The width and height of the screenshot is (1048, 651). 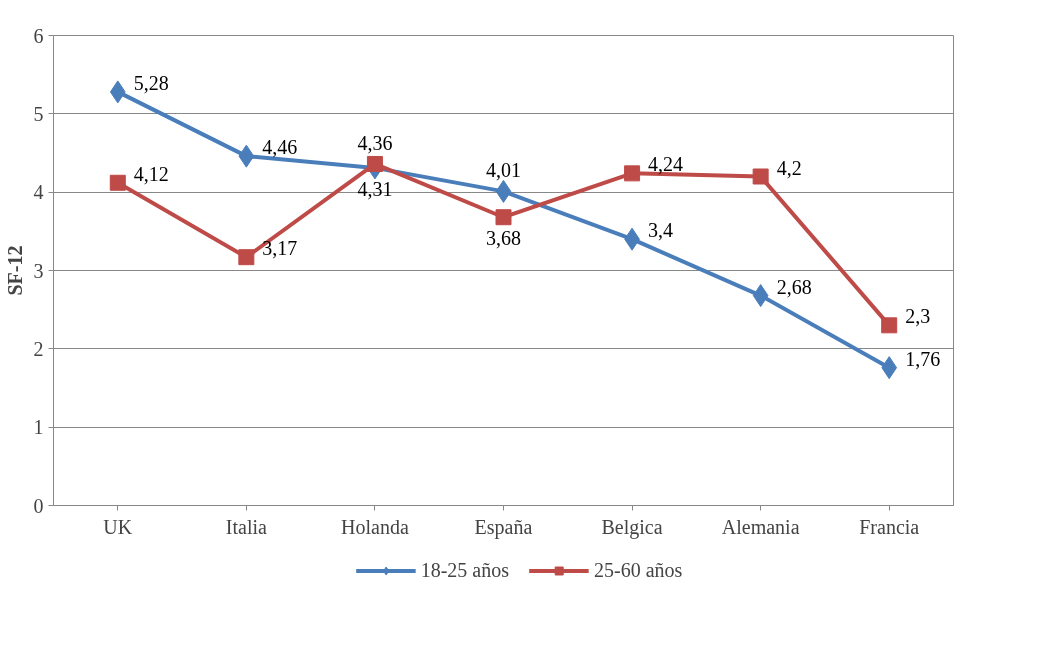 What do you see at coordinates (923, 358) in the screenshot?
I see `data-label: 1,76` at bounding box center [923, 358].